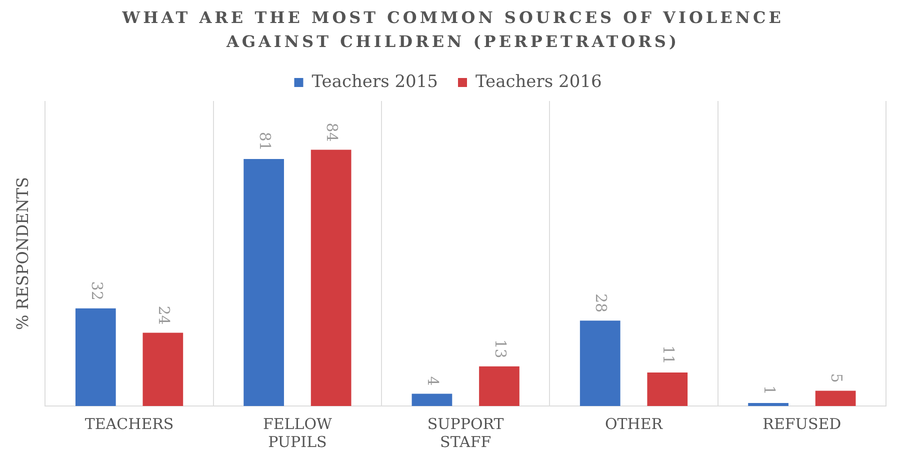 This screenshot has height=472, width=906. I want to click on x-tick-label: REFUSED, so click(802, 423).